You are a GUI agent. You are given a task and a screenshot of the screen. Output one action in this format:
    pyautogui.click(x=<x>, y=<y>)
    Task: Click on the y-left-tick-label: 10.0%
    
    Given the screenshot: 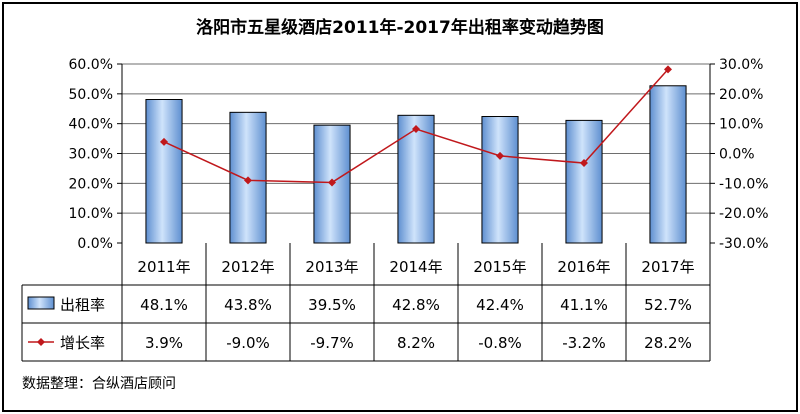 What is the action you would take?
    pyautogui.click(x=91, y=214)
    